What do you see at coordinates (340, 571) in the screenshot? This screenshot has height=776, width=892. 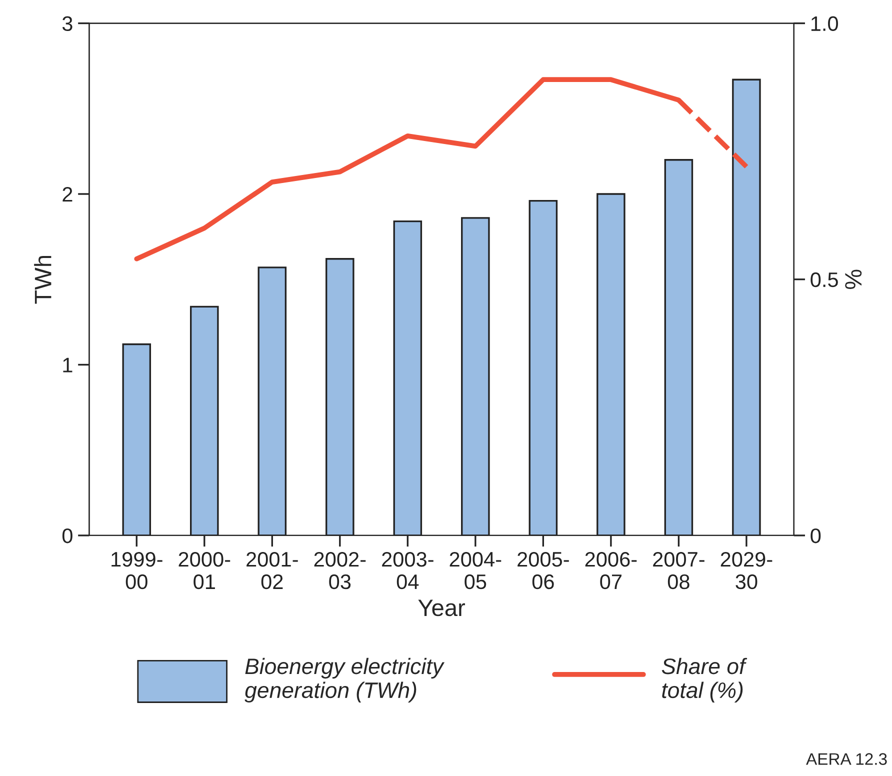 I see `x-tick-label: 2002- 03` at bounding box center [340, 571].